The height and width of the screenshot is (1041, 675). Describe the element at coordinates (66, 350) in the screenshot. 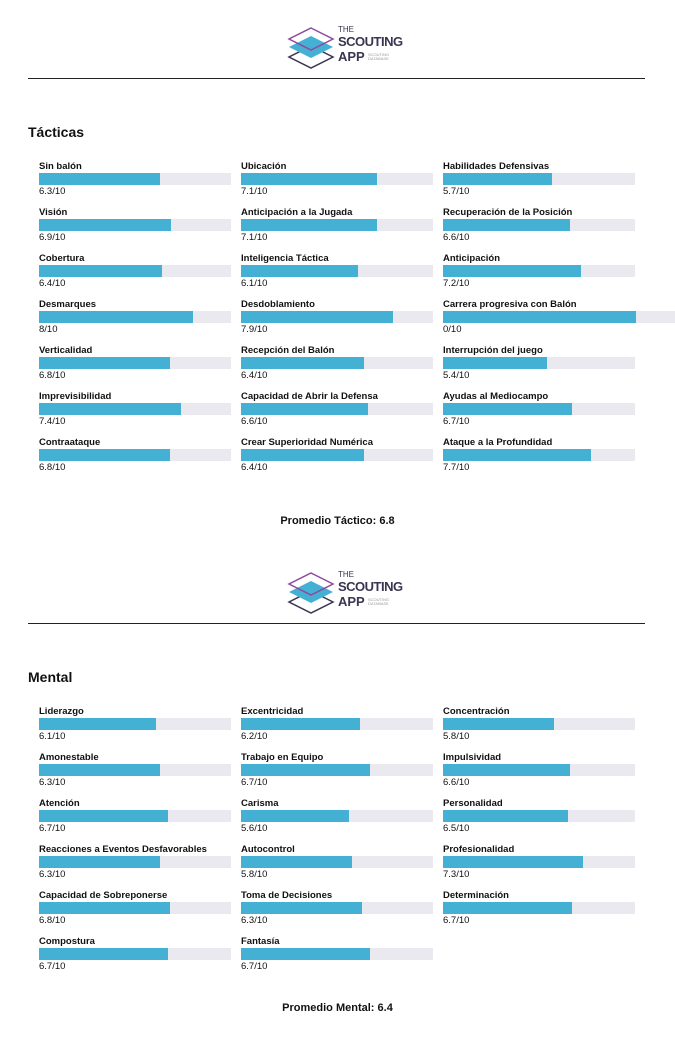

I see `rating-label: Verticalidad` at that location.